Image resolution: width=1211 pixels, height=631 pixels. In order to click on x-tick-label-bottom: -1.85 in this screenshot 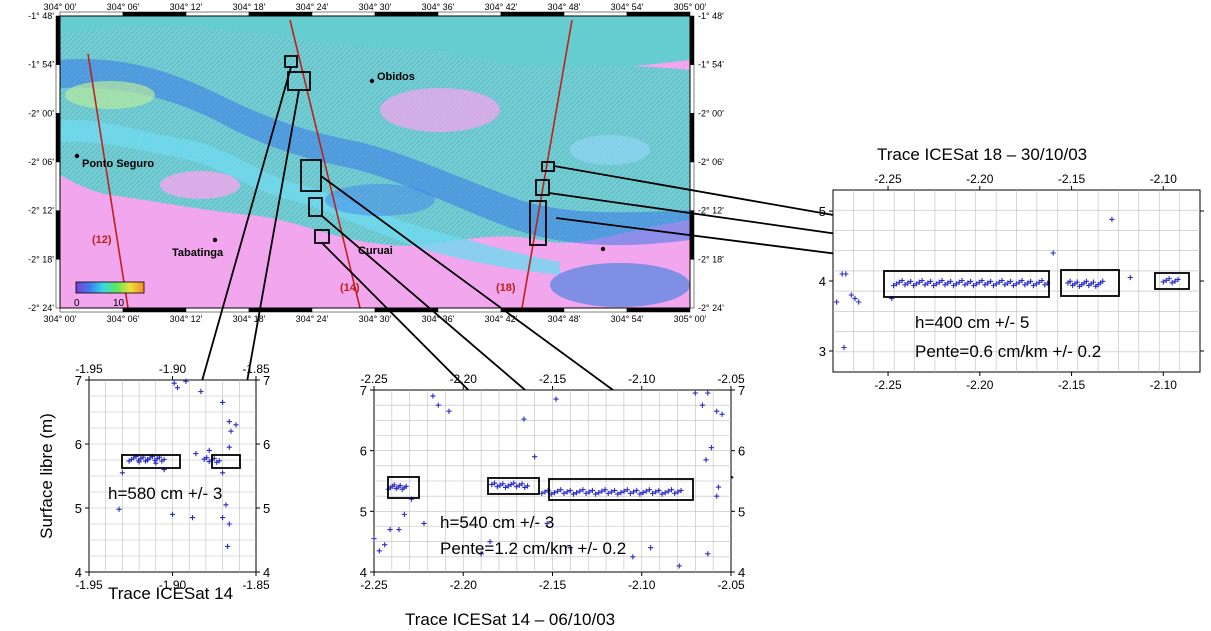, I will do `click(256, 585)`.